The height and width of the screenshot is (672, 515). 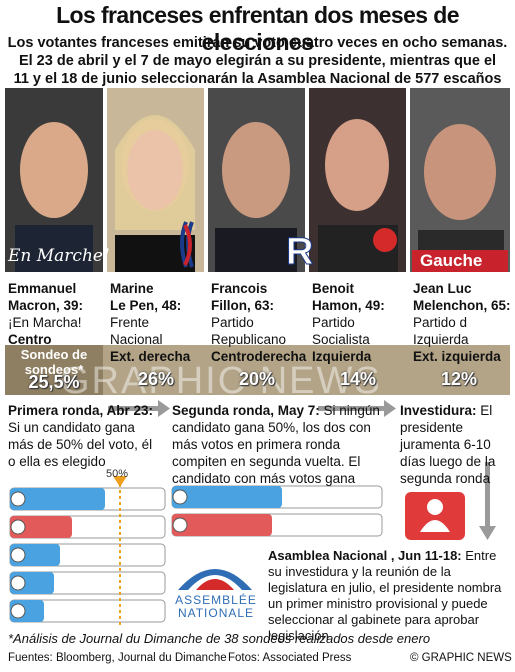 What do you see at coordinates (59, 256) in the screenshot?
I see `logo-text: En Marche!` at bounding box center [59, 256].